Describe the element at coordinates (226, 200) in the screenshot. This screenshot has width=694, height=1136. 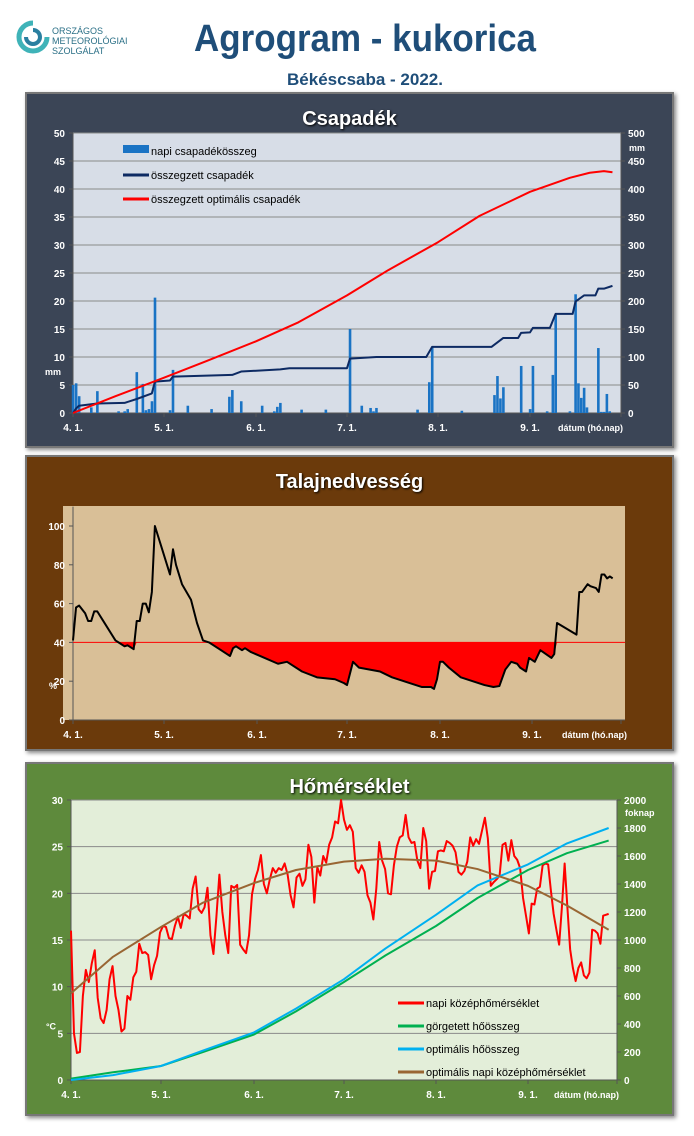
I see `legend-label: összegzett optimális csapadék` at that location.